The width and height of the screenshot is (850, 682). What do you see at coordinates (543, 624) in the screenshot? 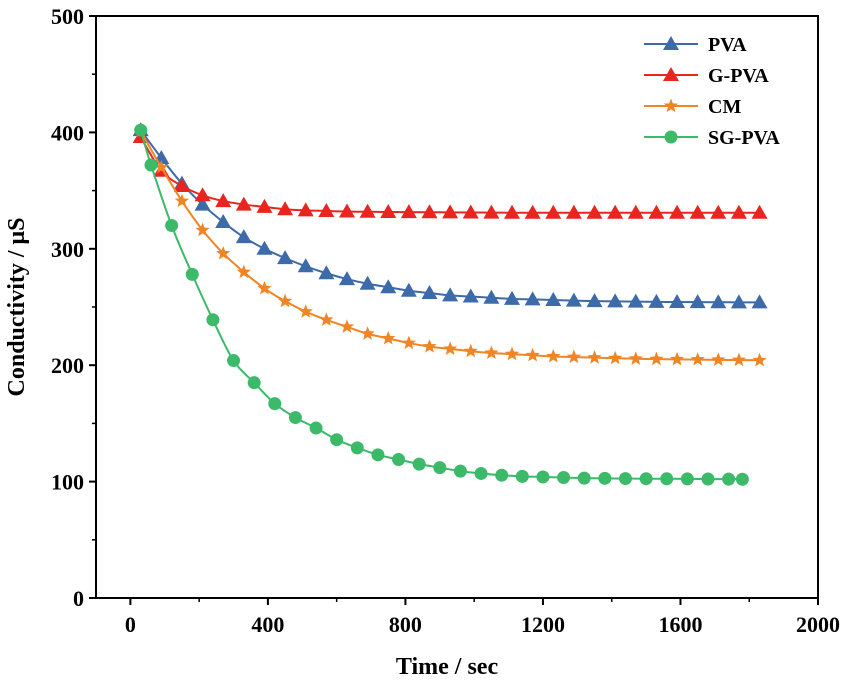
I see `x-tick-label: 1200` at bounding box center [543, 624].